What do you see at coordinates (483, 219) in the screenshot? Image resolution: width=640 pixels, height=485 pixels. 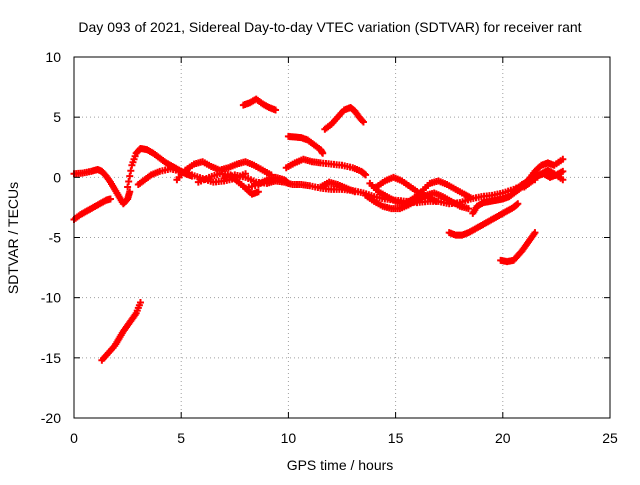 I see `data-series-track-q` at bounding box center [483, 219].